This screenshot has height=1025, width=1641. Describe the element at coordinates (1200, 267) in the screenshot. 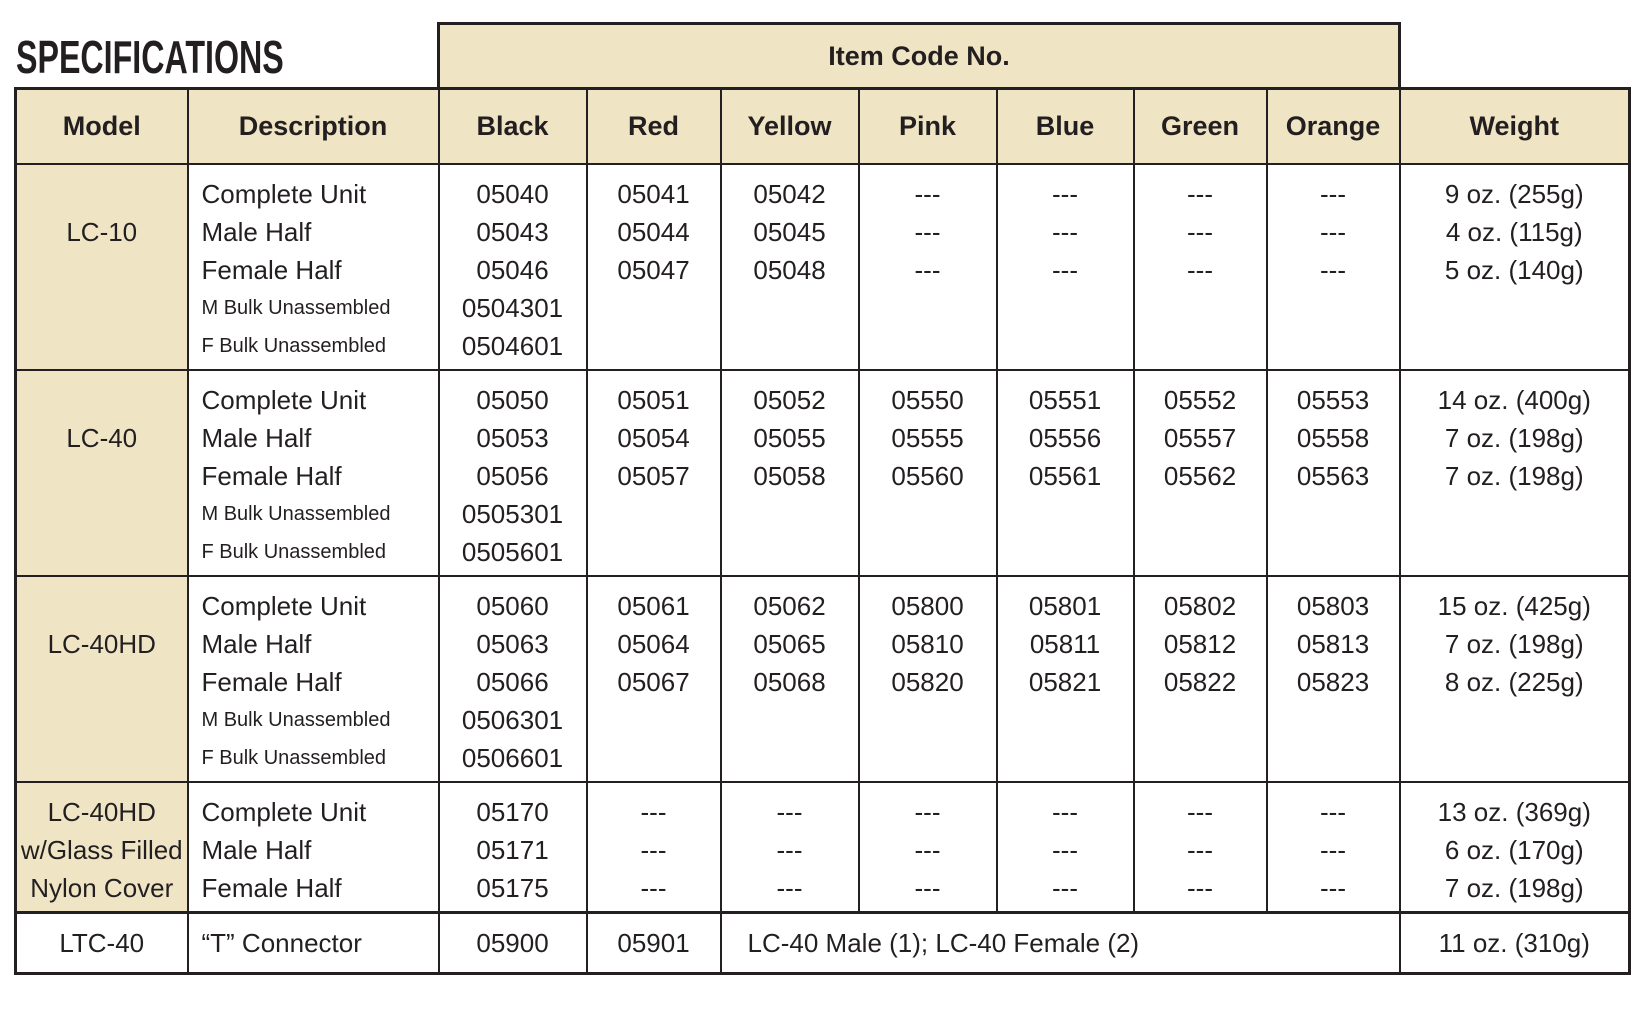

I see `code-cell-green: --- --- ---` at that location.